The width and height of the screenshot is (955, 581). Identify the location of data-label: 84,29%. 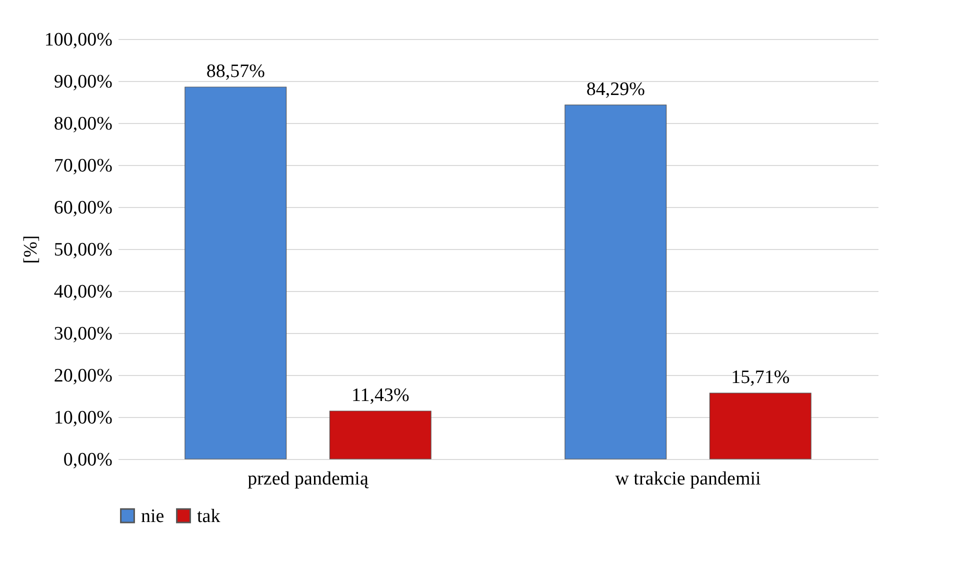
(616, 89).